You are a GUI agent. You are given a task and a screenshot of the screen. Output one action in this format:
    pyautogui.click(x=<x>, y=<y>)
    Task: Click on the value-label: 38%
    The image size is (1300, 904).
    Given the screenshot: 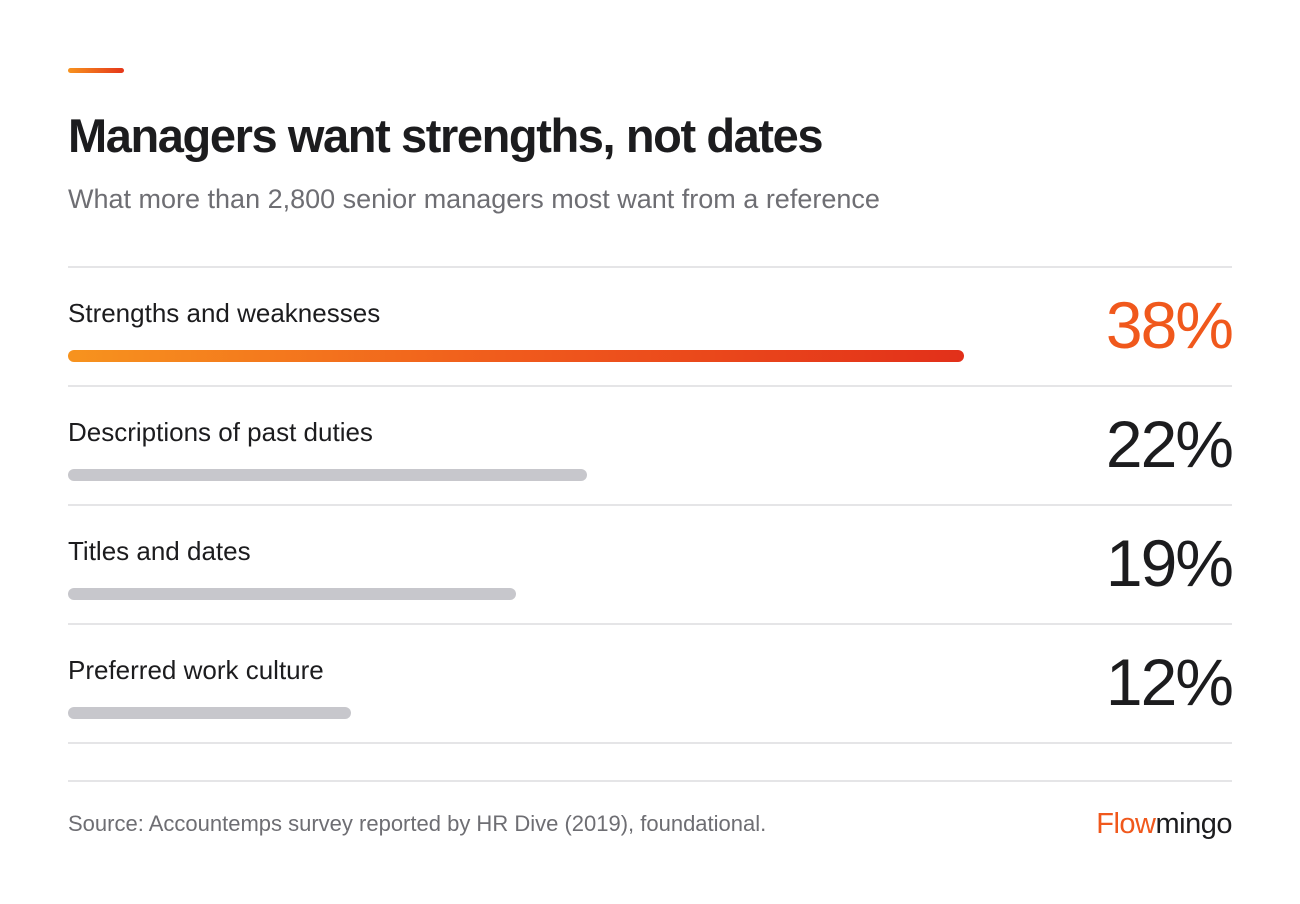 What is the action you would take?
    pyautogui.click(x=1169, y=325)
    